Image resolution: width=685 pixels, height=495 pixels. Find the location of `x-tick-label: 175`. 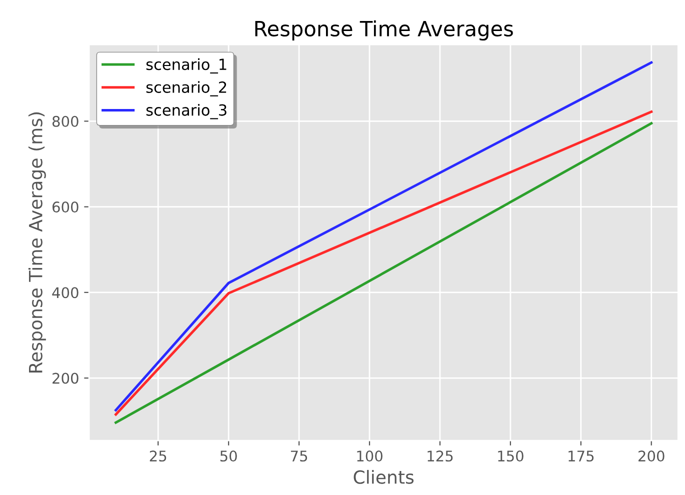

x-tick-label: 175 is located at coordinates (581, 456).